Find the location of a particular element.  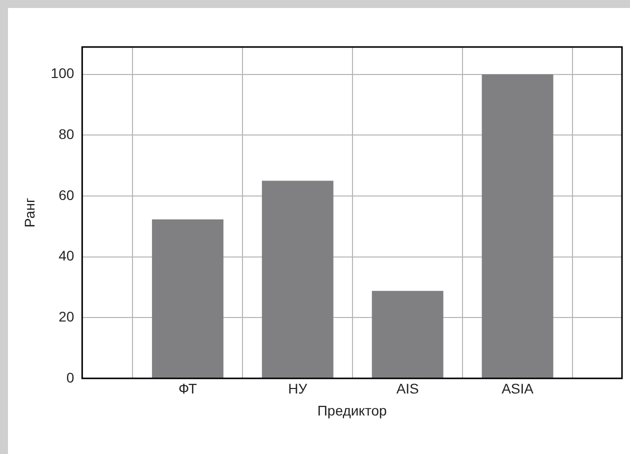

y-tick-label: 40 is located at coordinates (66, 256).